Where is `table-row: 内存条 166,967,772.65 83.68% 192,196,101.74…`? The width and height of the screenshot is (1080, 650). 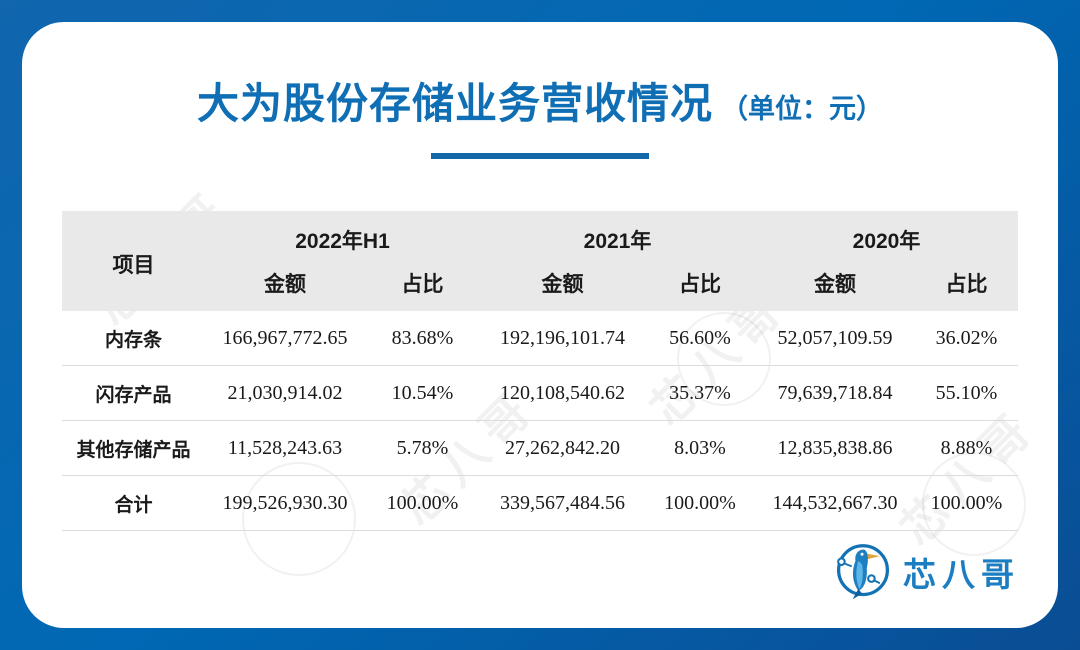 table-row: 内存条 166,967,772.65 83.68% 192,196,101.74… is located at coordinates (540, 338).